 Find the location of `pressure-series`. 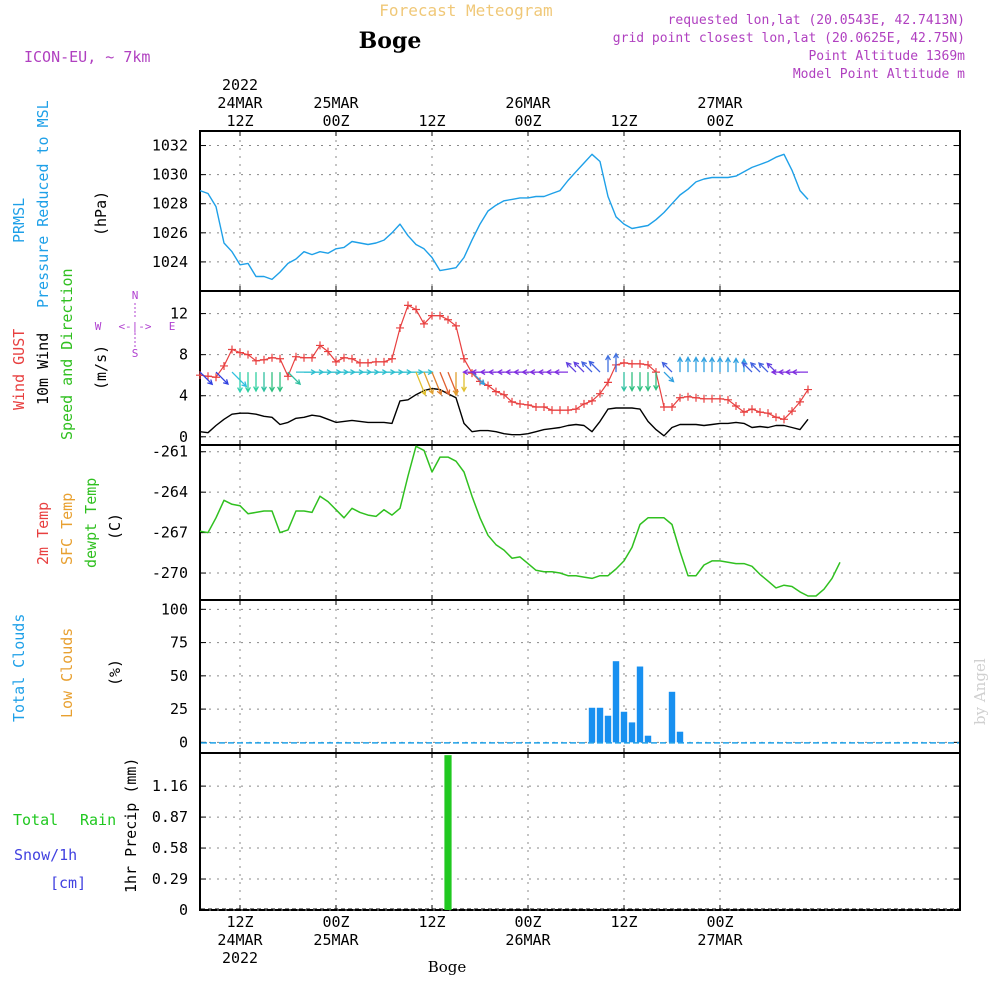

pressure-series is located at coordinates (504, 217).